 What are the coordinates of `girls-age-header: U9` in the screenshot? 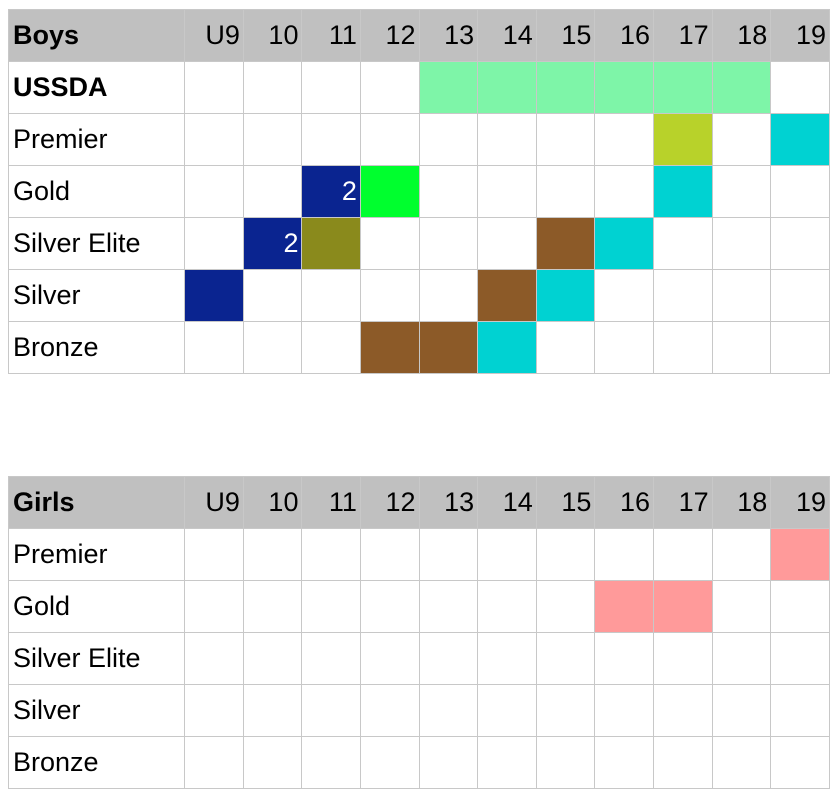 It's located at (213, 502).